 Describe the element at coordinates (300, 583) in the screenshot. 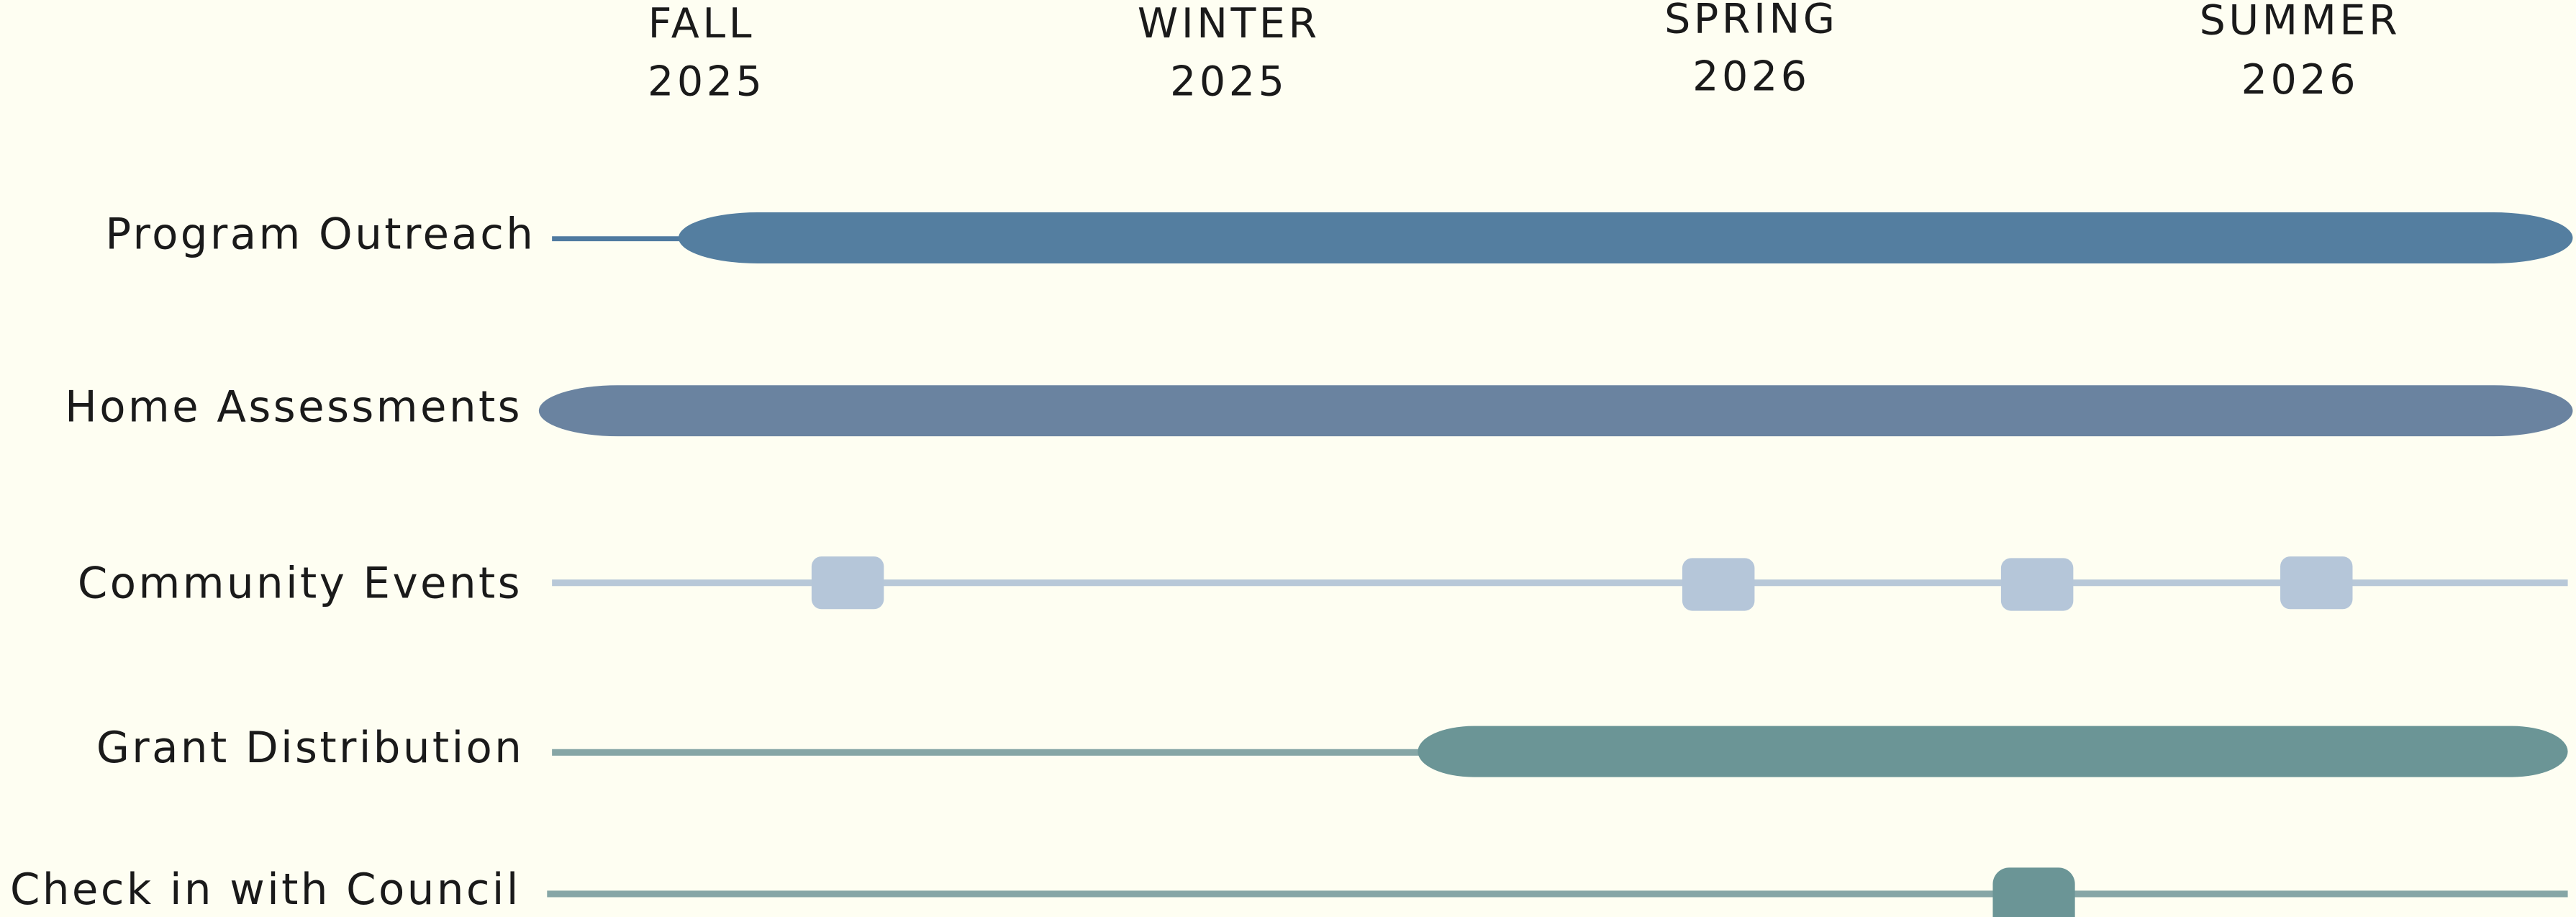

I see `row-label: Community Events` at that location.